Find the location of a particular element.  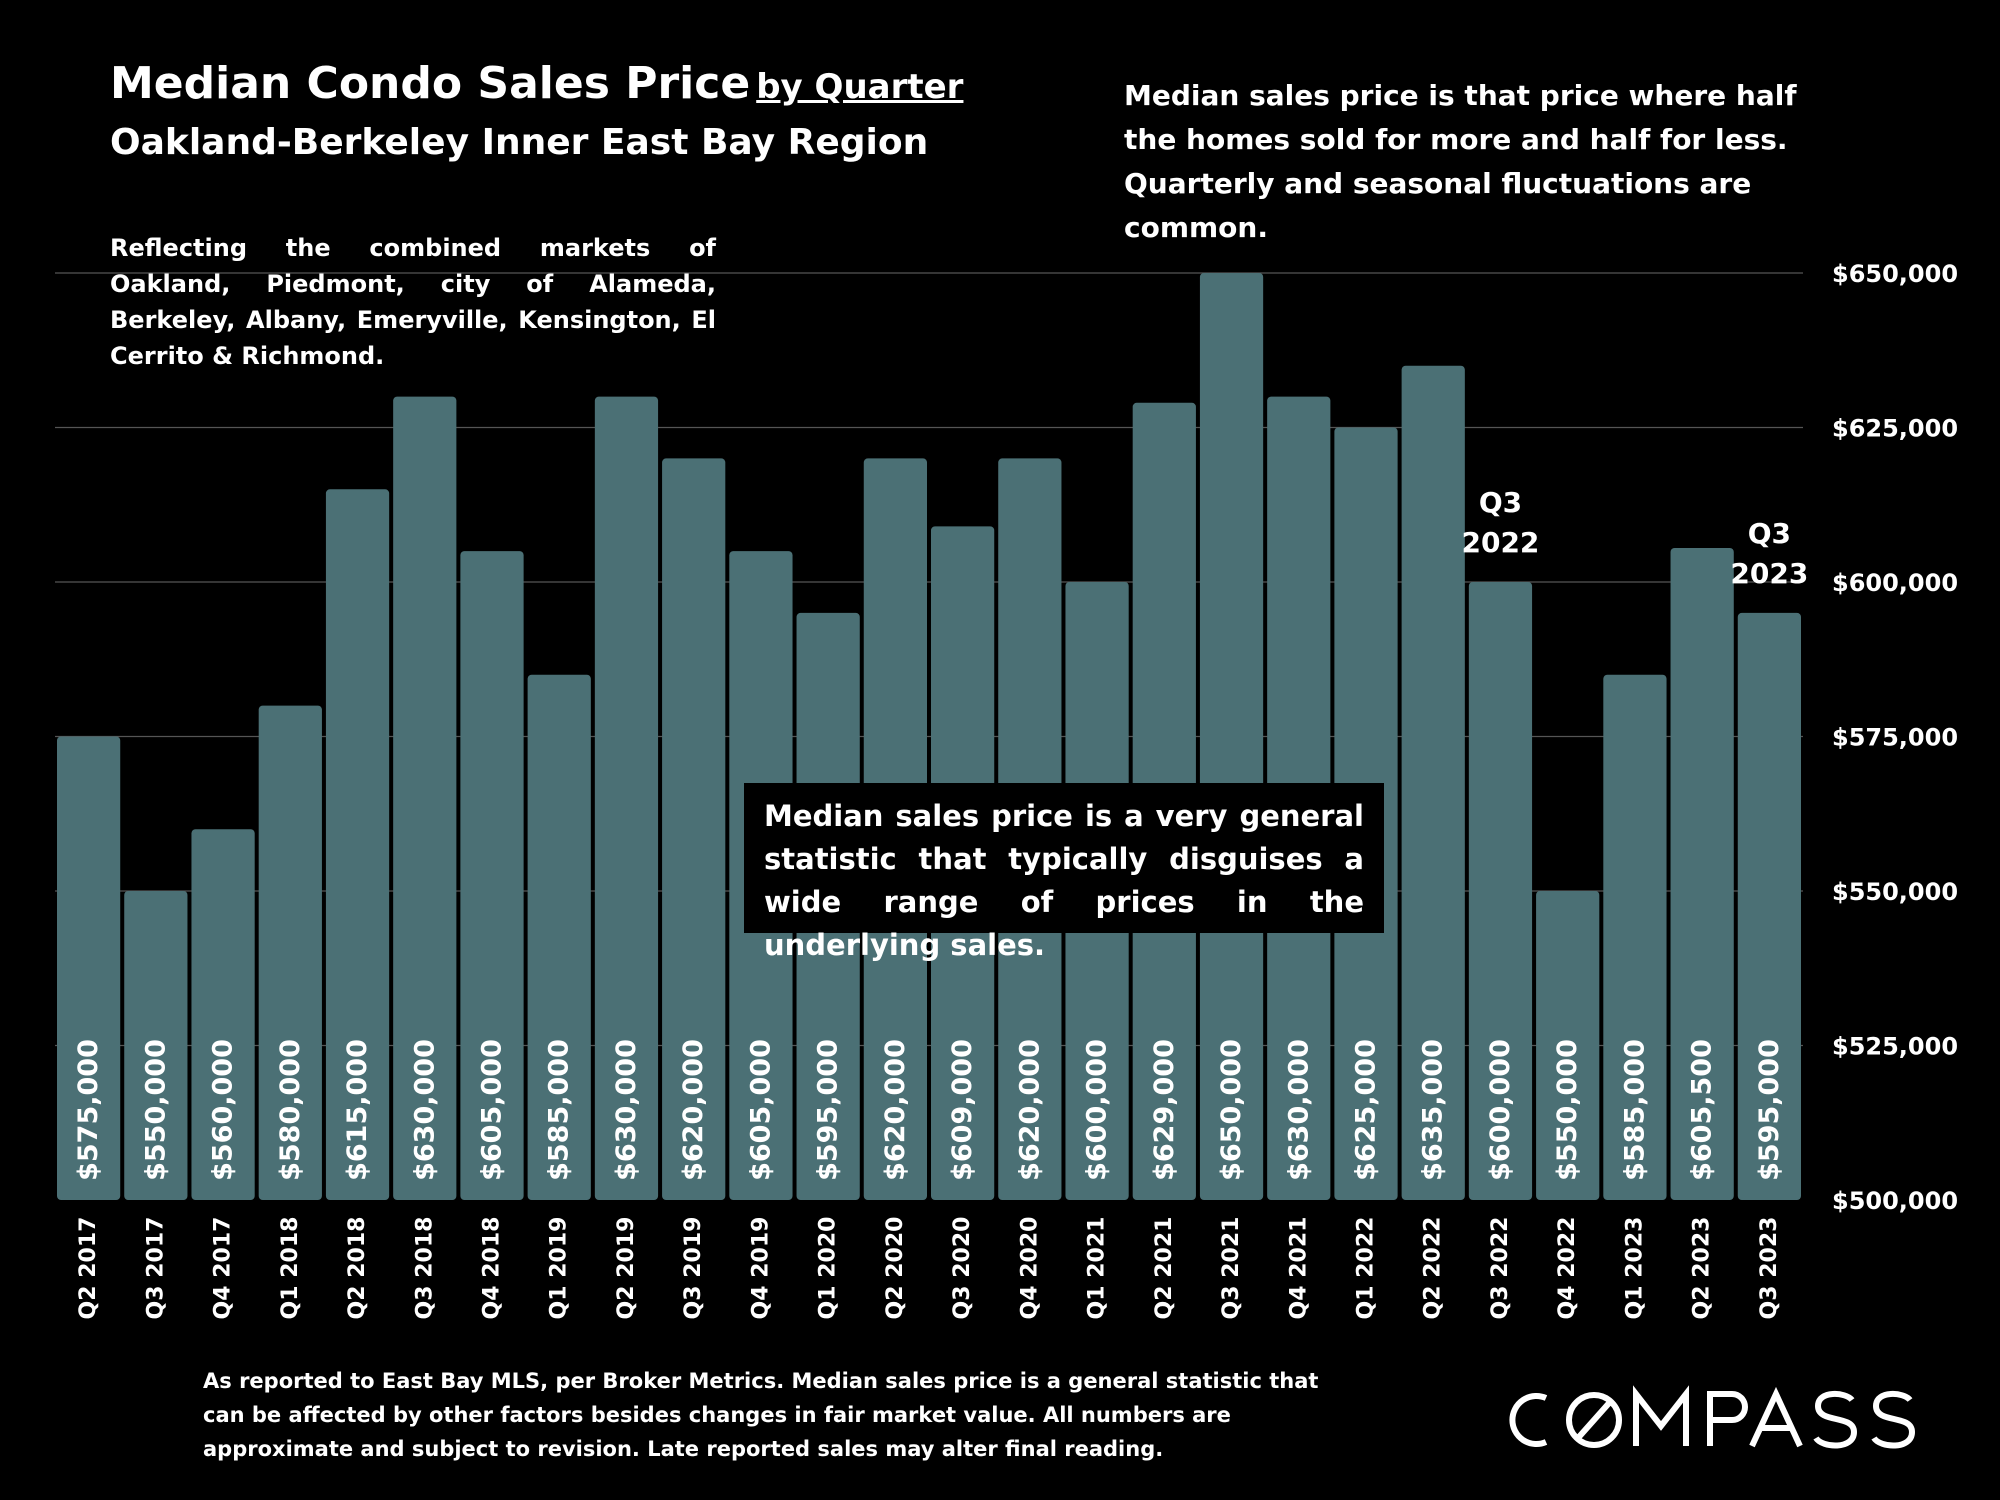

y-tick-label: $625,000 is located at coordinates (1895, 429).